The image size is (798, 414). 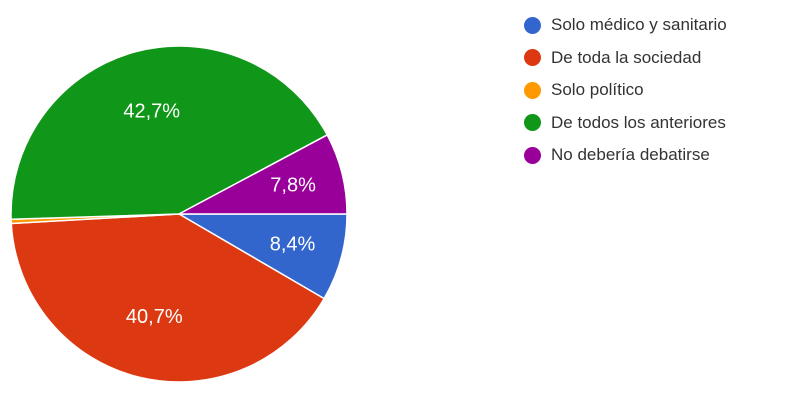 What do you see at coordinates (639, 24) in the screenshot?
I see `legend-label: Solo médico y sanitario` at bounding box center [639, 24].